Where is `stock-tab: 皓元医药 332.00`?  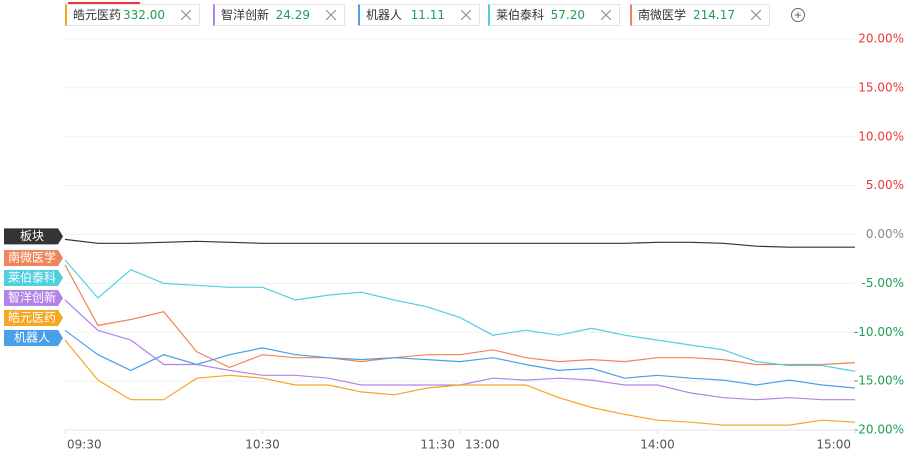 stock-tab: 皓元医药 332.00 is located at coordinates (132, 15).